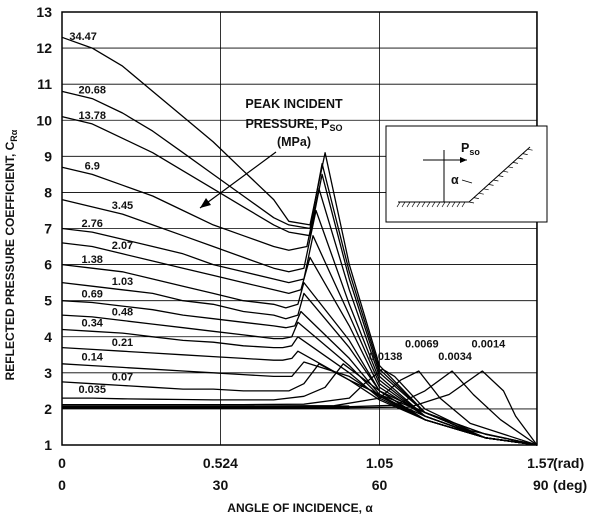  Describe the element at coordinates (62, 463) in the screenshot. I see `x-tick-label-rad: 0` at that location.